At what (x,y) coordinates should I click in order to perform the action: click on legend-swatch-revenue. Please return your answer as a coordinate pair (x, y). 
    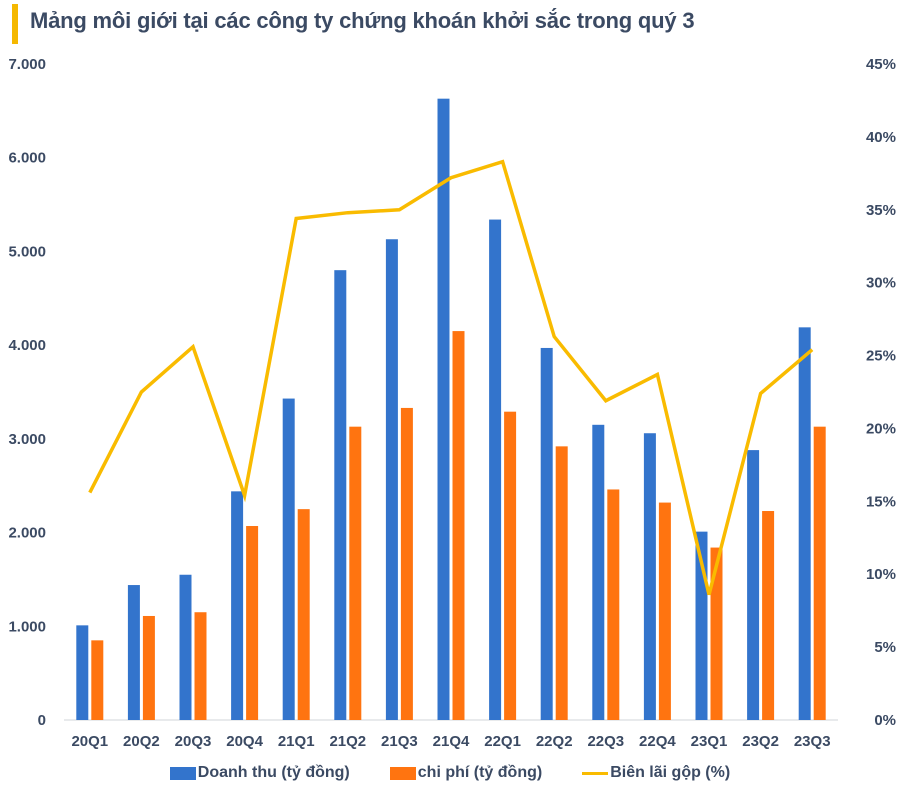
    Looking at the image, I should click on (182, 773).